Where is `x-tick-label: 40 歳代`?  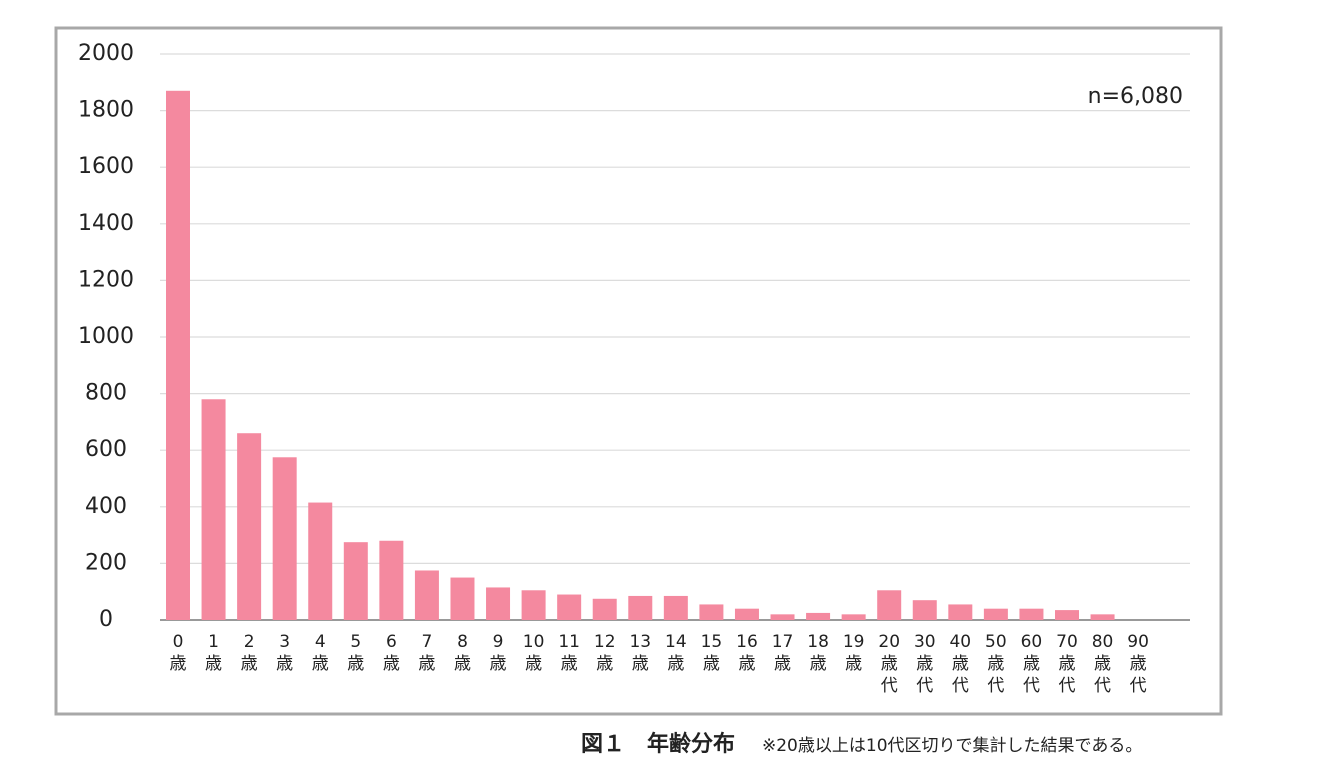
x-tick-label: 40 歳代 is located at coordinates (960, 664).